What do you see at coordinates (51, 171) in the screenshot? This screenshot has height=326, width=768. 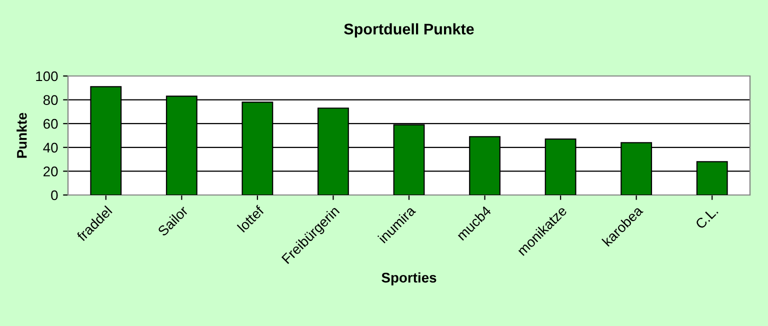 I see `y-tick-label: 20` at bounding box center [51, 171].